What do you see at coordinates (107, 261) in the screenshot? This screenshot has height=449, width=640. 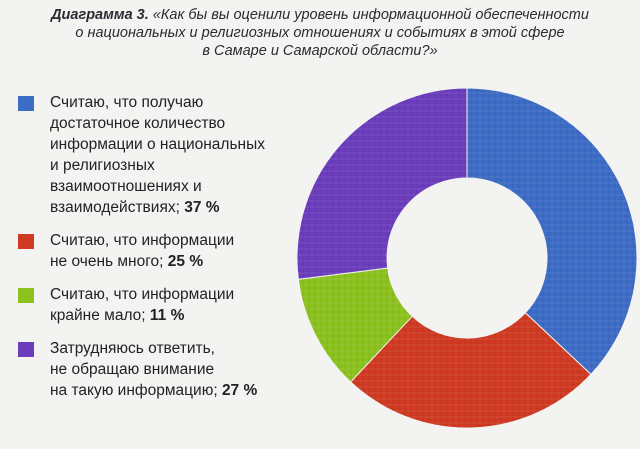 I see `legend-text: не очень много;` at bounding box center [107, 261].